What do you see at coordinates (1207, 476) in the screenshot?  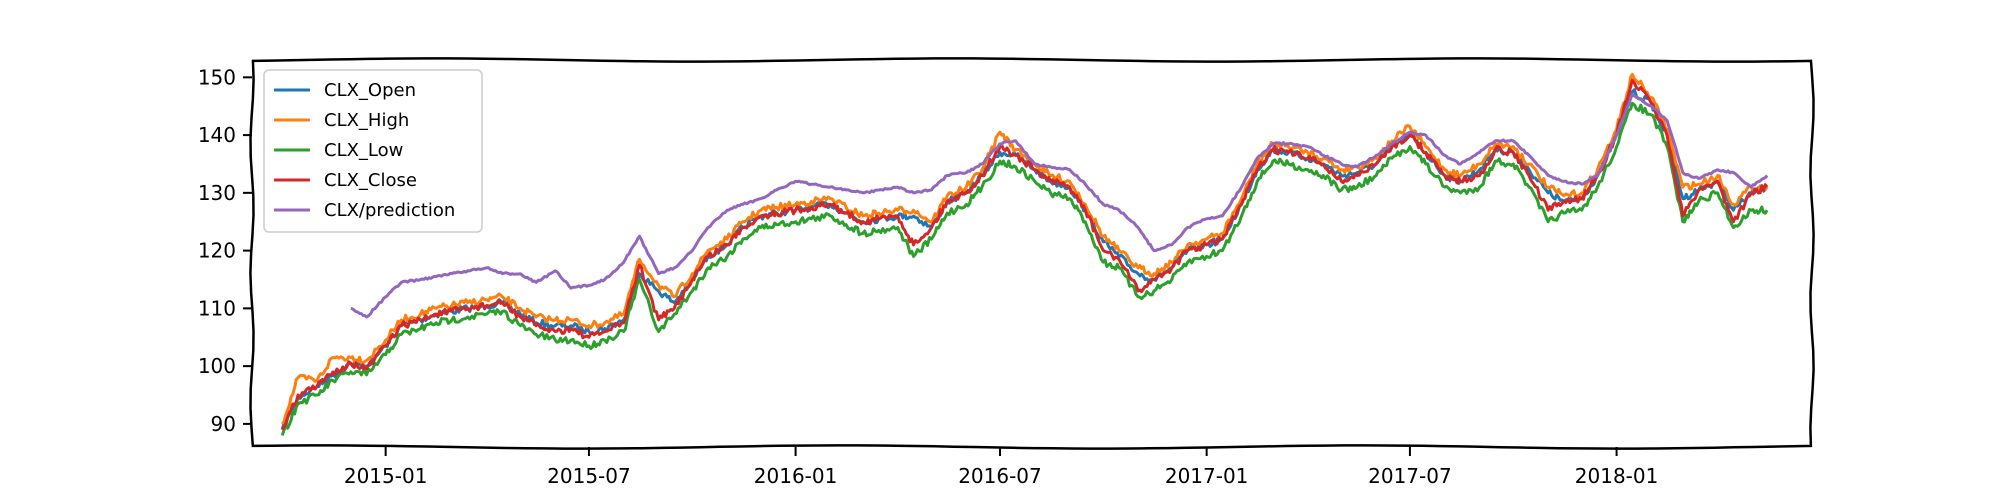 I see `x-tick-label: 2017-01` at bounding box center [1207, 476].